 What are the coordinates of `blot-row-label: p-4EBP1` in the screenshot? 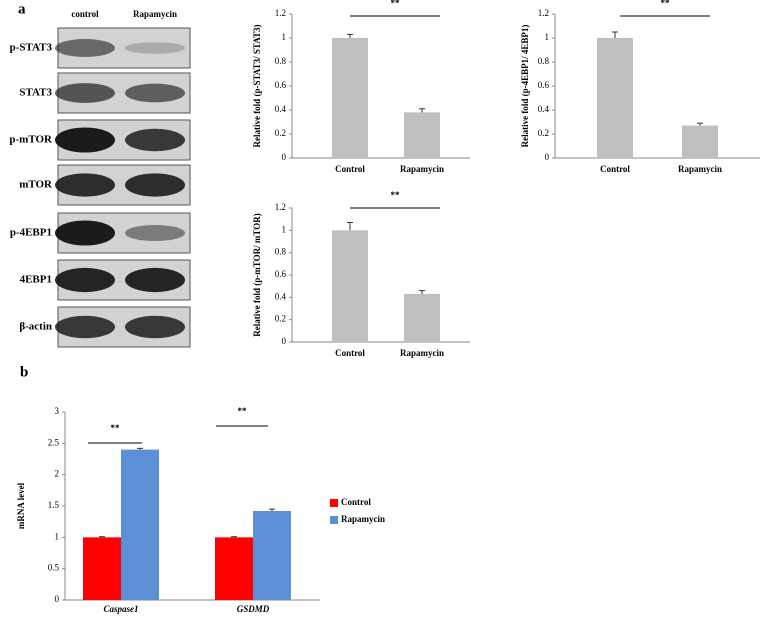 It's located at (31, 233).